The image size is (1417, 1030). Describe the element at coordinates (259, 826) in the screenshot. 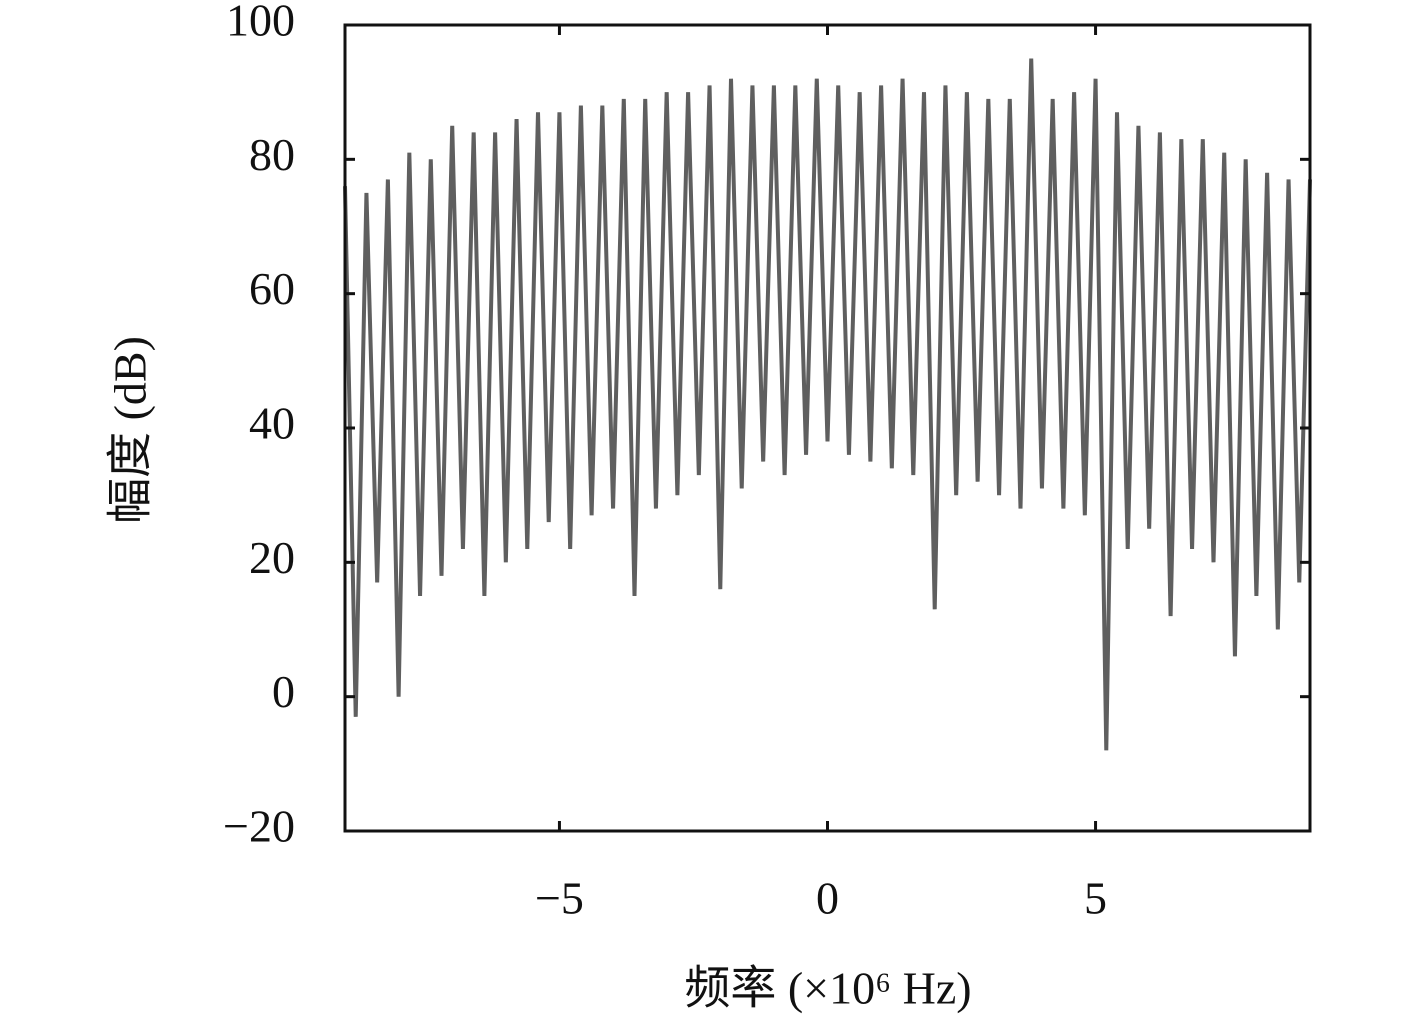

I see `y-tick-label: −20` at that location.